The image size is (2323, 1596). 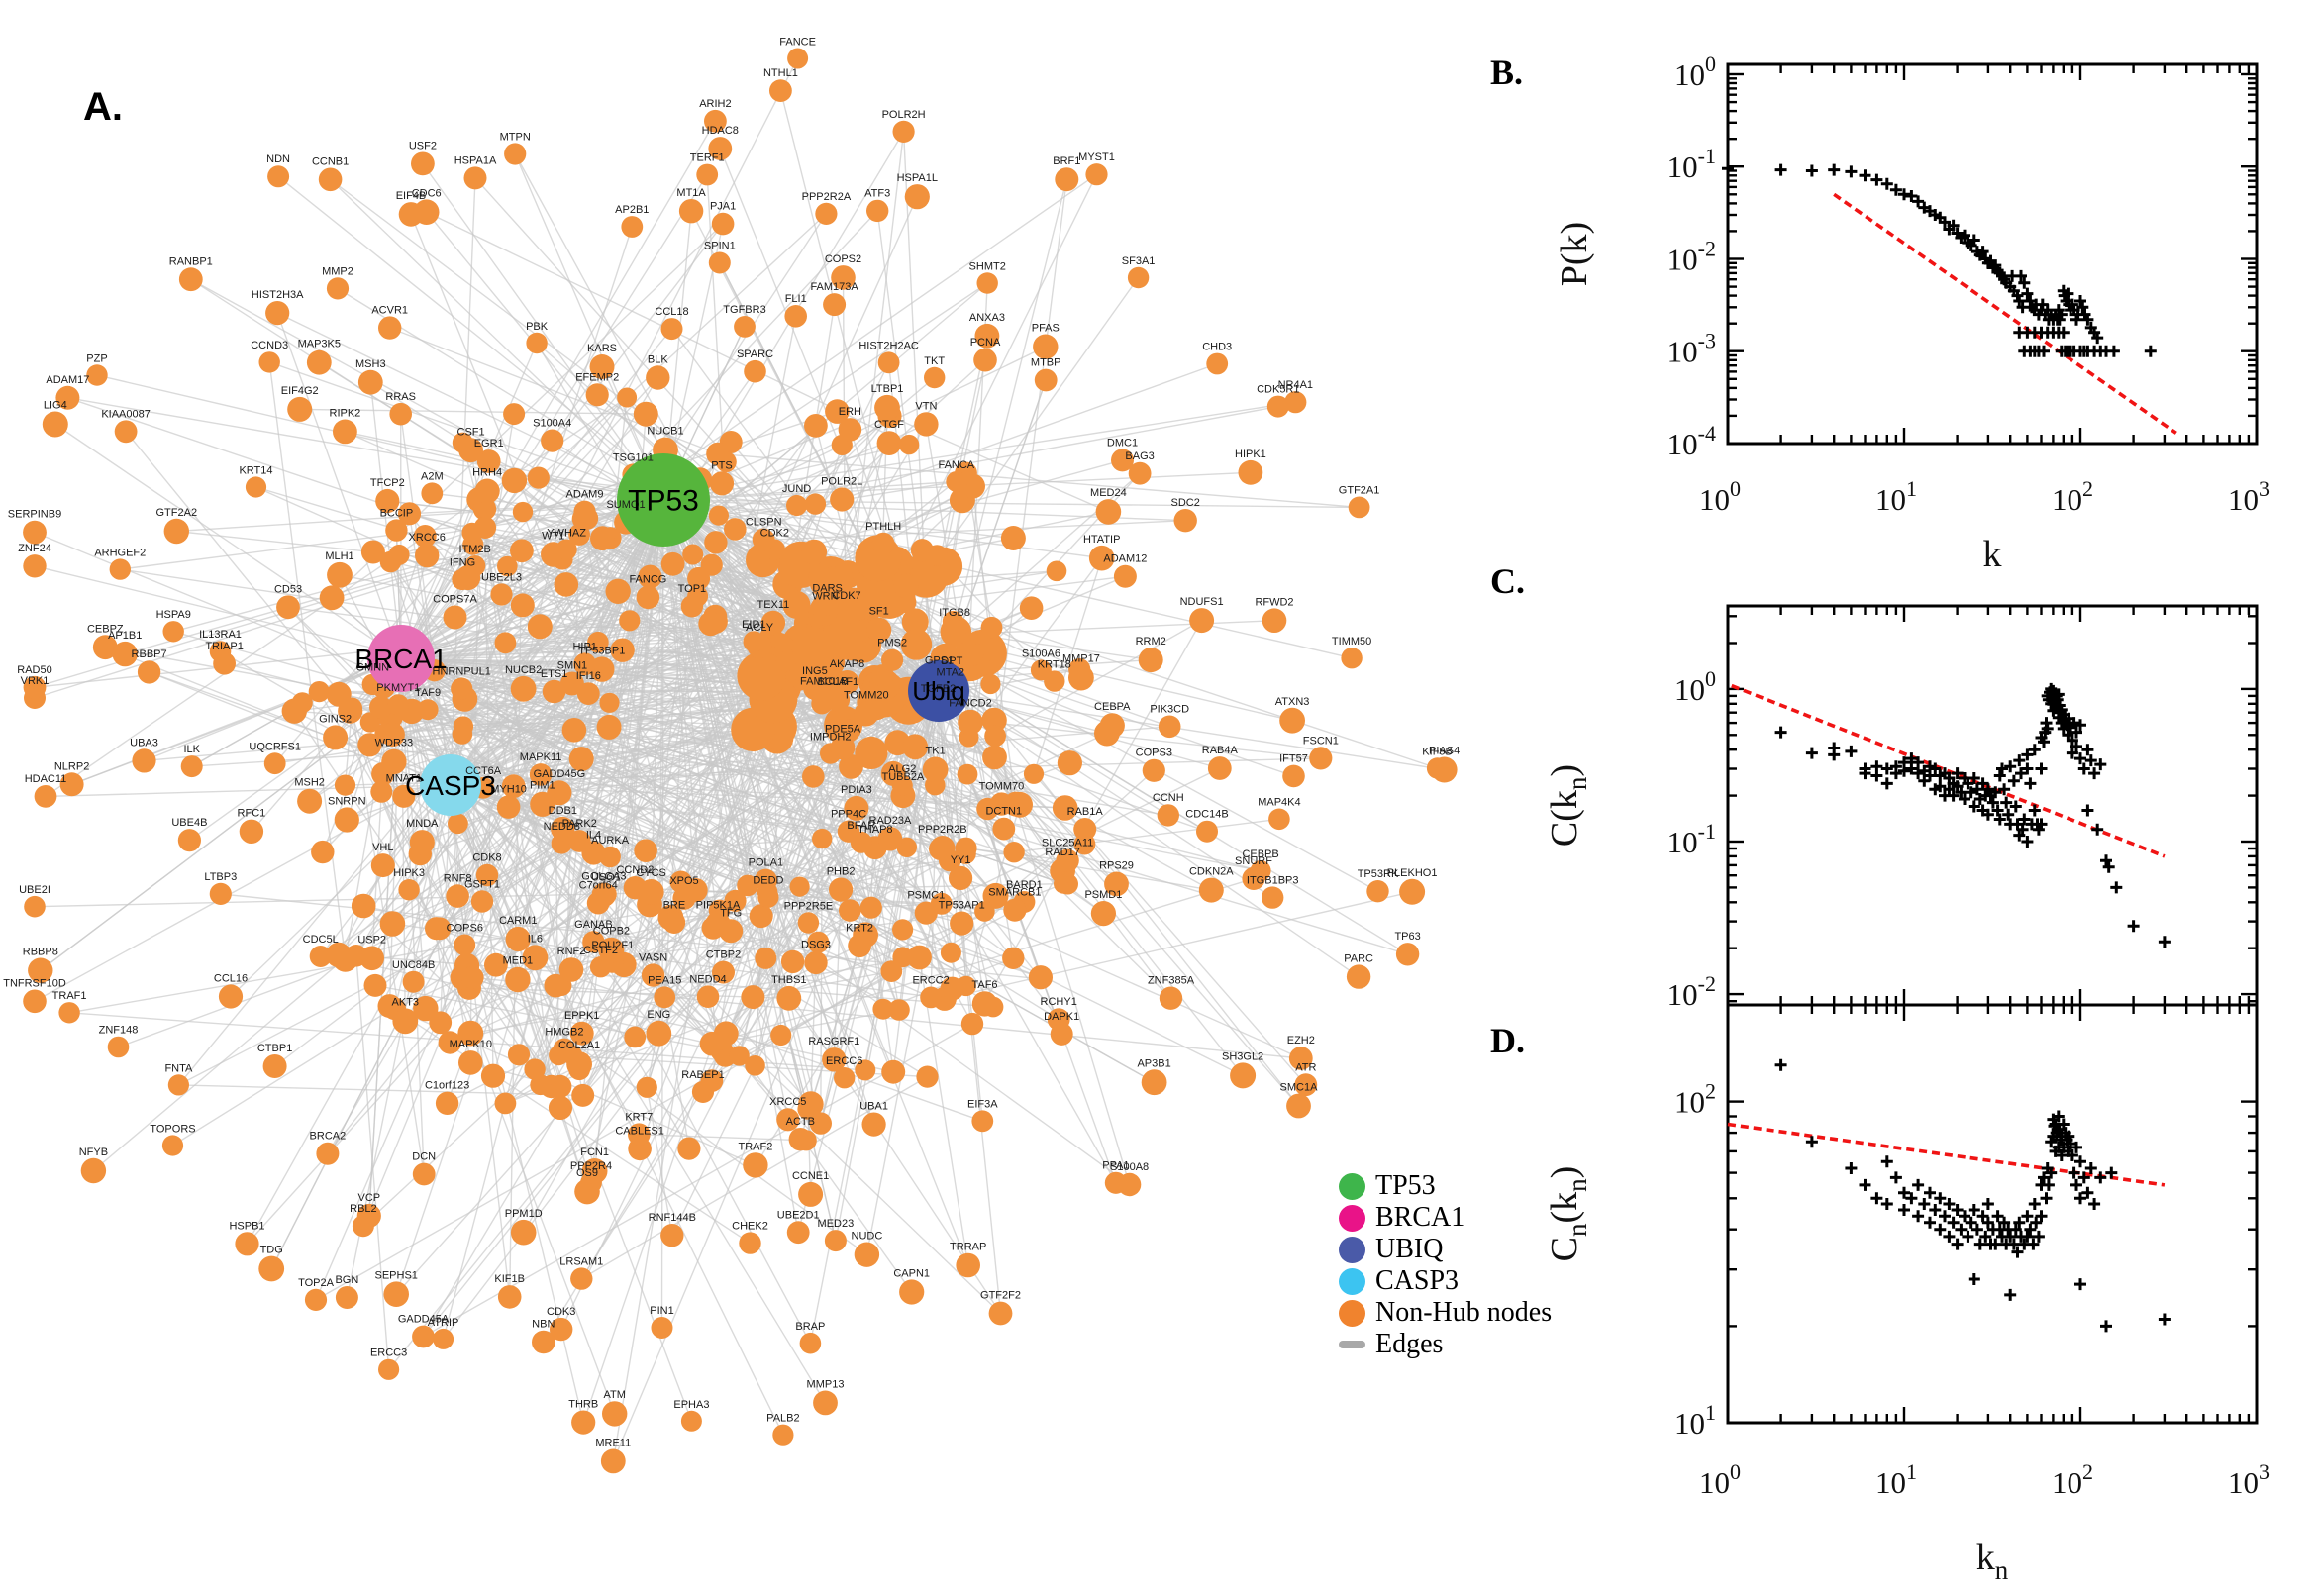 What do you see at coordinates (40, 952) in the screenshot?
I see `gene-label: RBBP8` at bounding box center [40, 952].